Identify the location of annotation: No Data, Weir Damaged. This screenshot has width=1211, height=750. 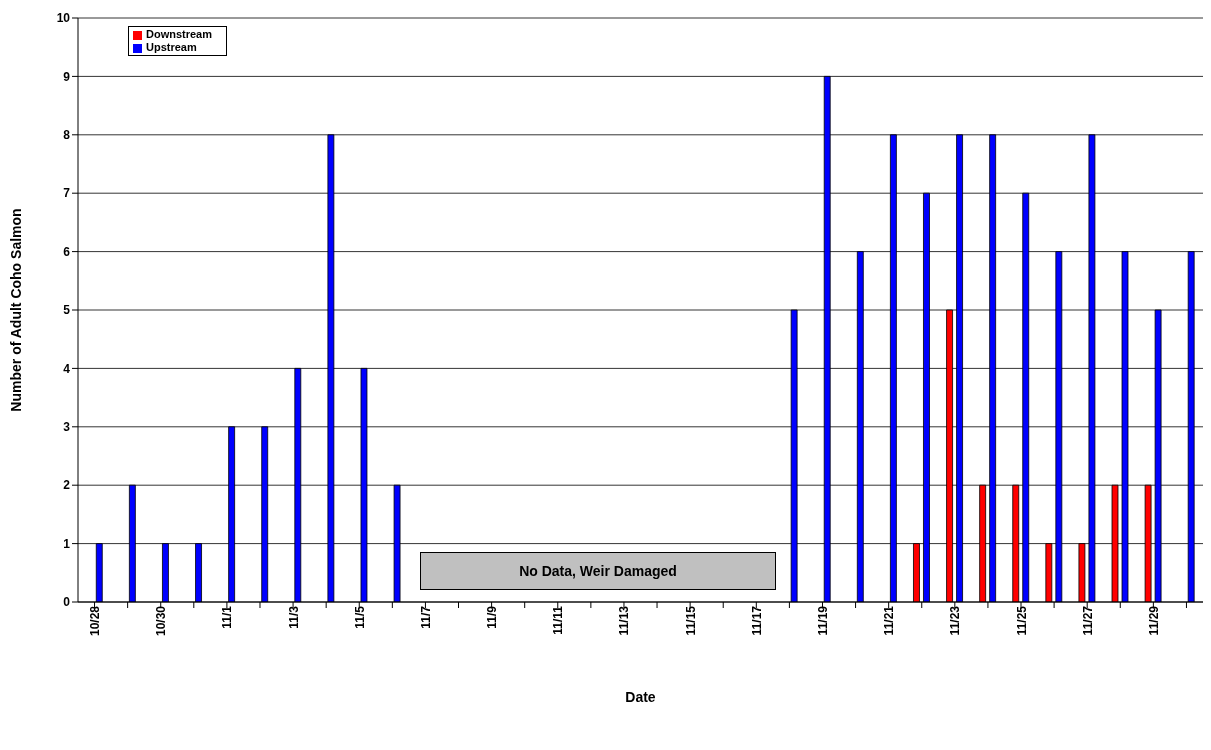
(598, 571).